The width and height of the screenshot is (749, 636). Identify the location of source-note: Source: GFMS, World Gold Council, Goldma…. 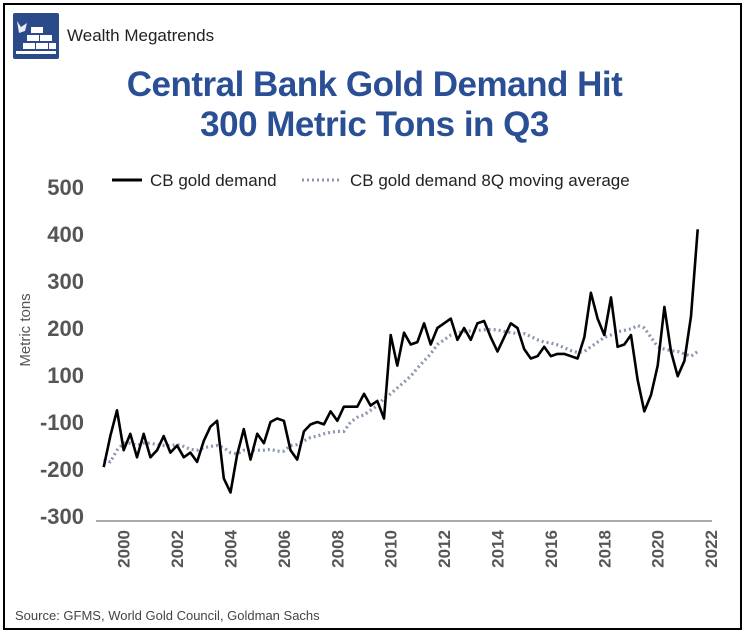
(167, 615).